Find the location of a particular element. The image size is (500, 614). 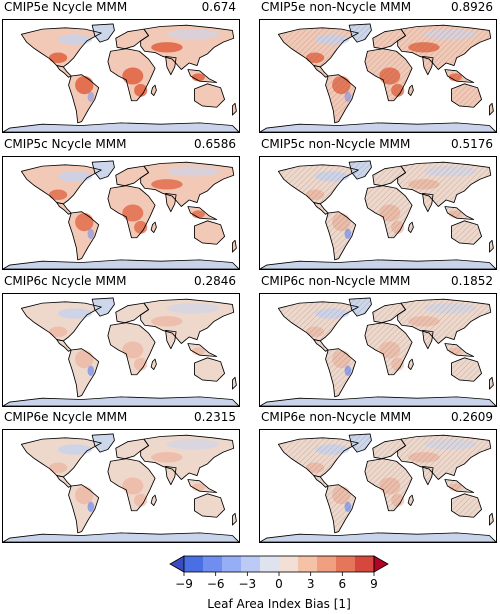

map-panel: CMIP6e Ncycle MMM 0.2315 is located at coordinates (121, 477).